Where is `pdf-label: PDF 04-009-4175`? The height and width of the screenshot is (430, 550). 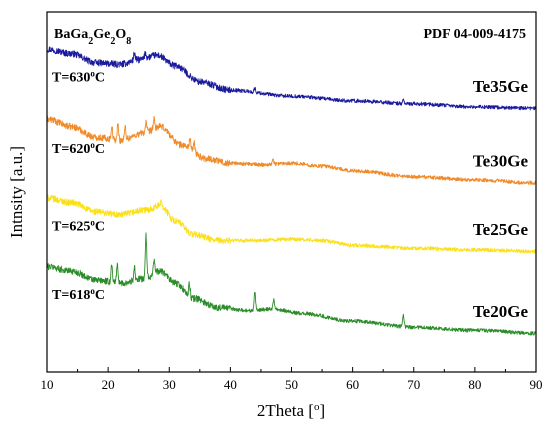
pdf-label: PDF 04-009-4175 is located at coordinates (474, 34).